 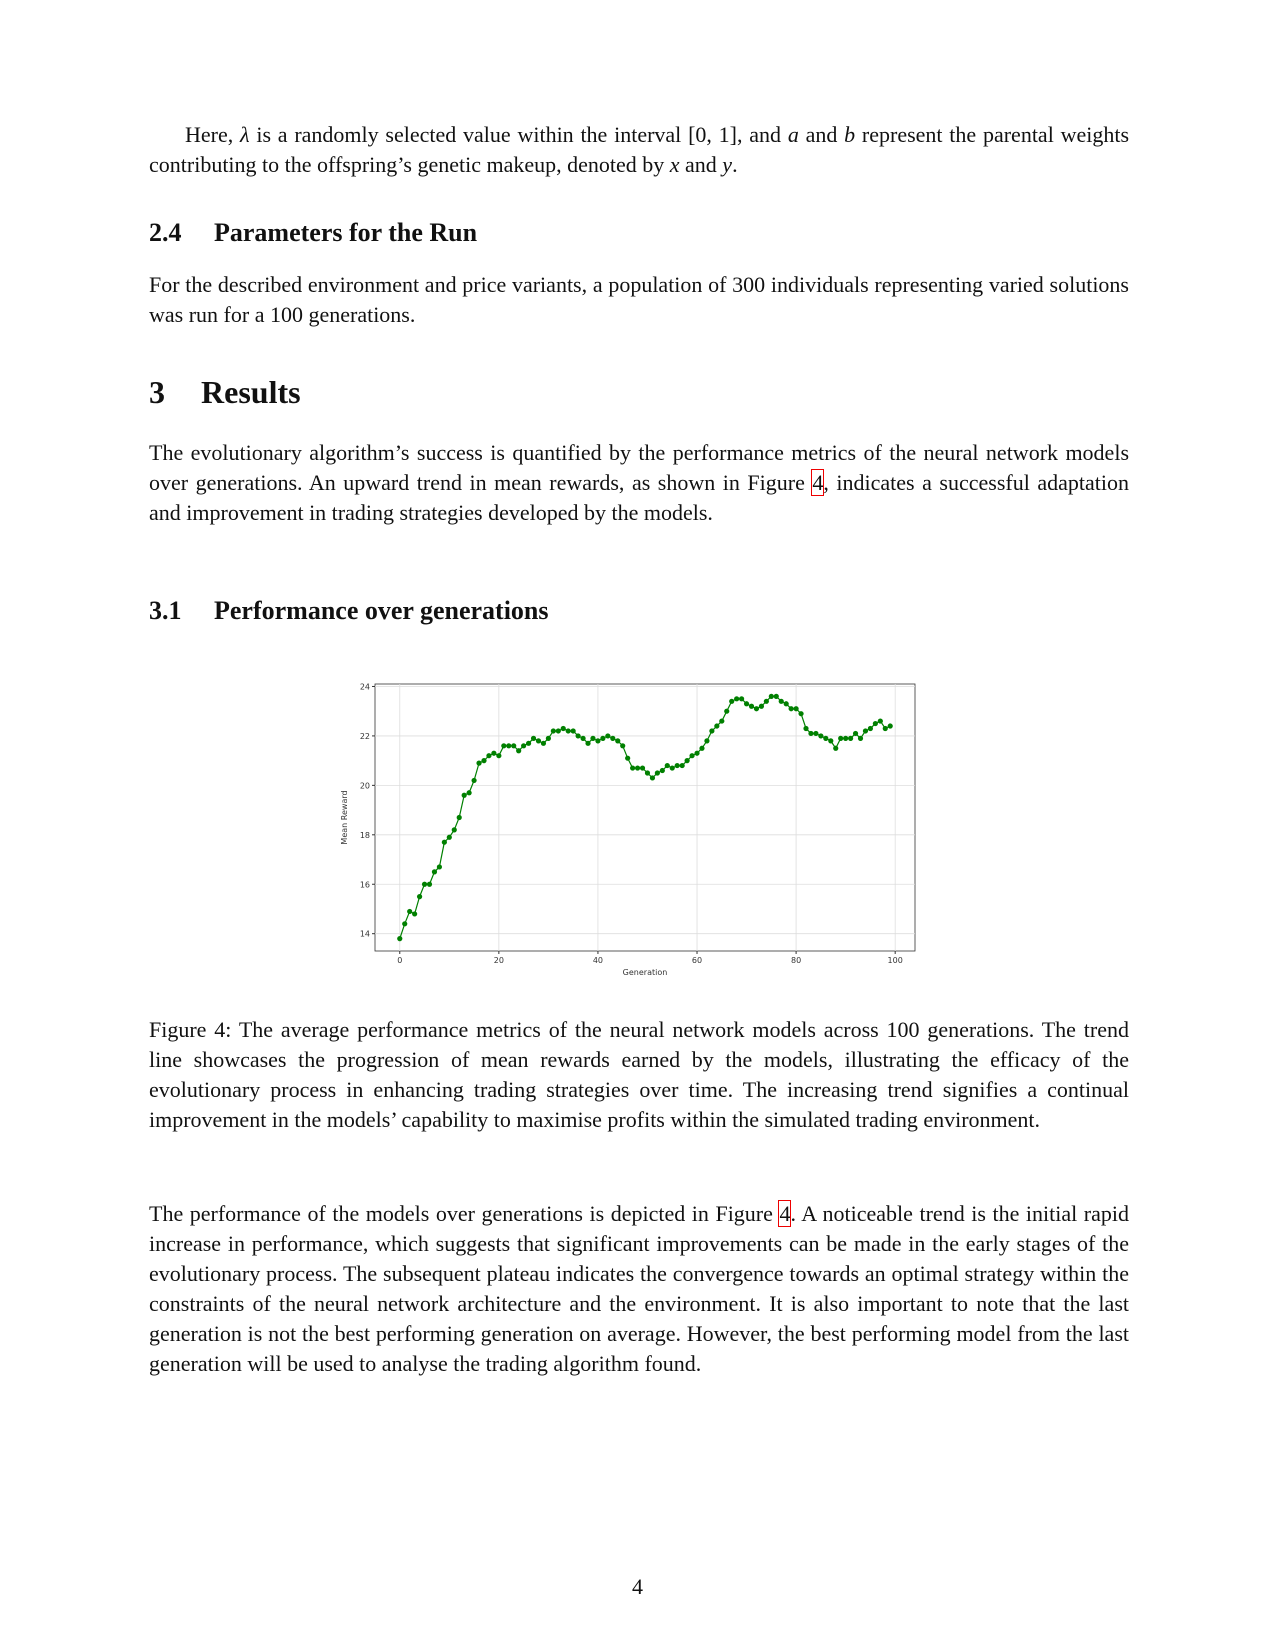 What do you see at coordinates (346, 232) in the screenshot?
I see `section-title: Parameters for the Run` at bounding box center [346, 232].